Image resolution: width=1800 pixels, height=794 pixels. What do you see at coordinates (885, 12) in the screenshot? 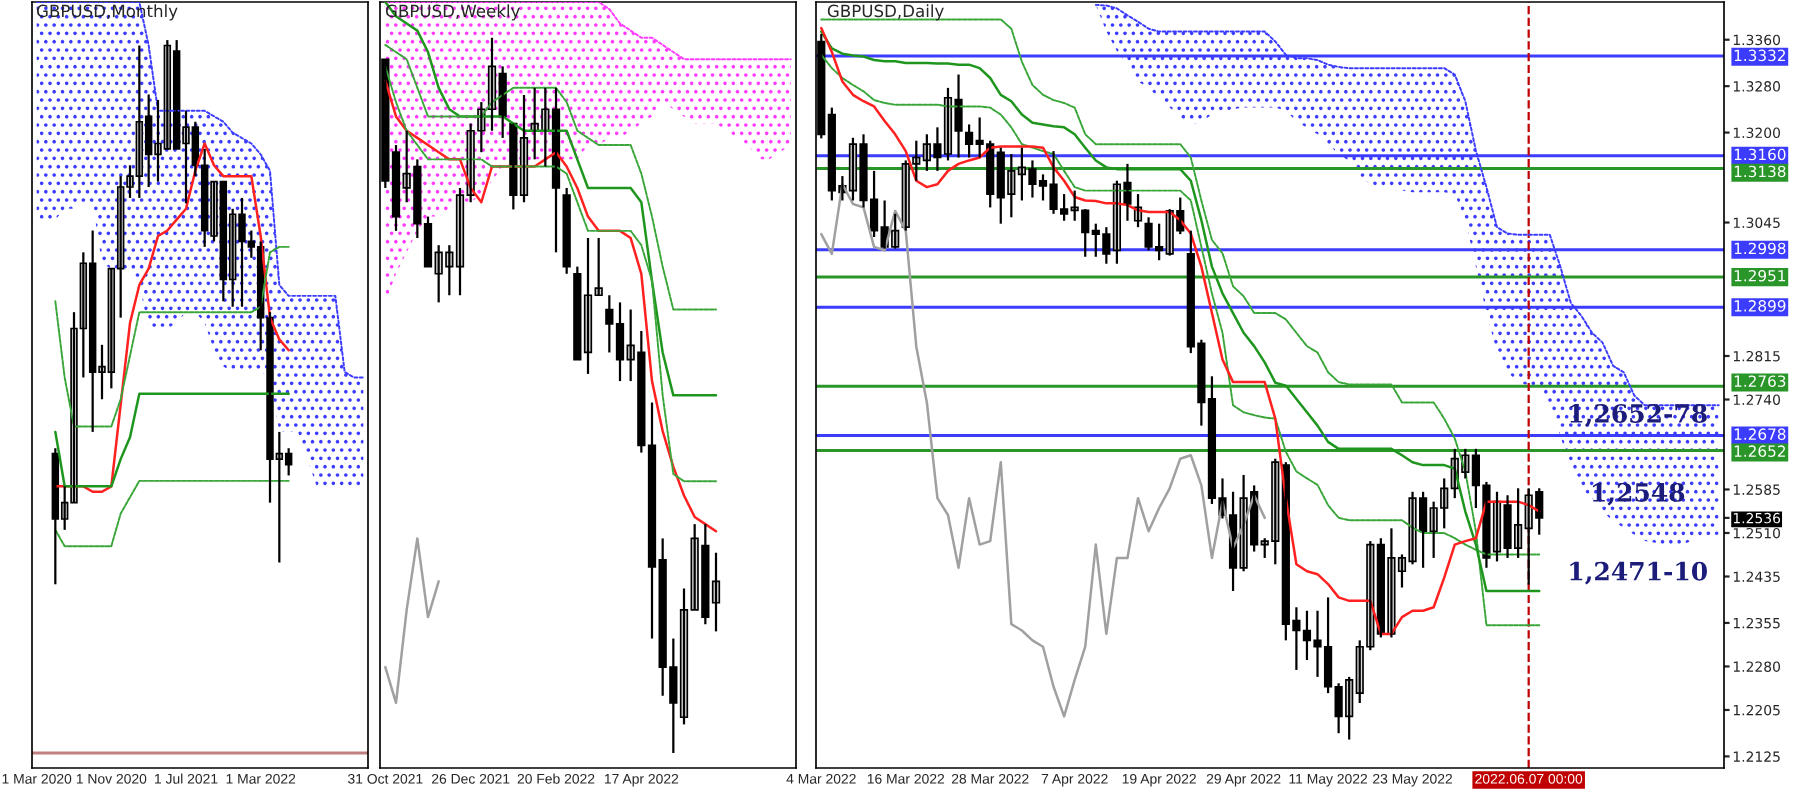
I see `chart-title: GBPUSD,Daily` at bounding box center [885, 12].